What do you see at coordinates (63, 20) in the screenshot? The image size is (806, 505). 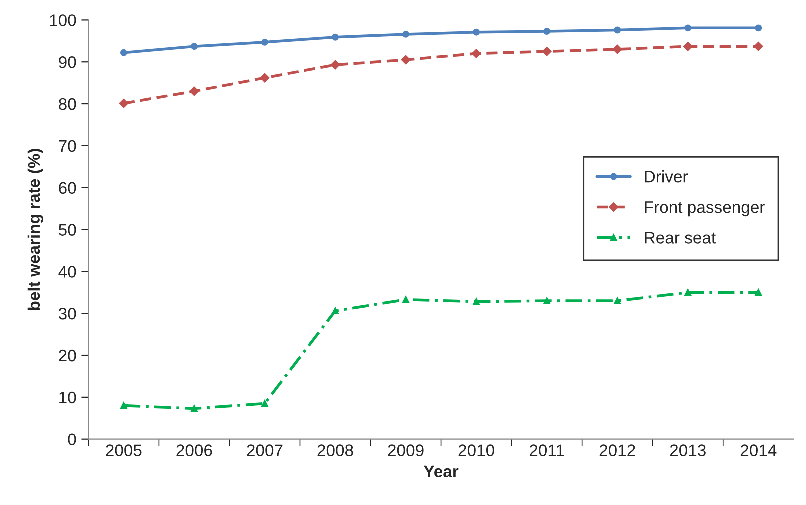 I see `y-tick-label: 100` at bounding box center [63, 20].